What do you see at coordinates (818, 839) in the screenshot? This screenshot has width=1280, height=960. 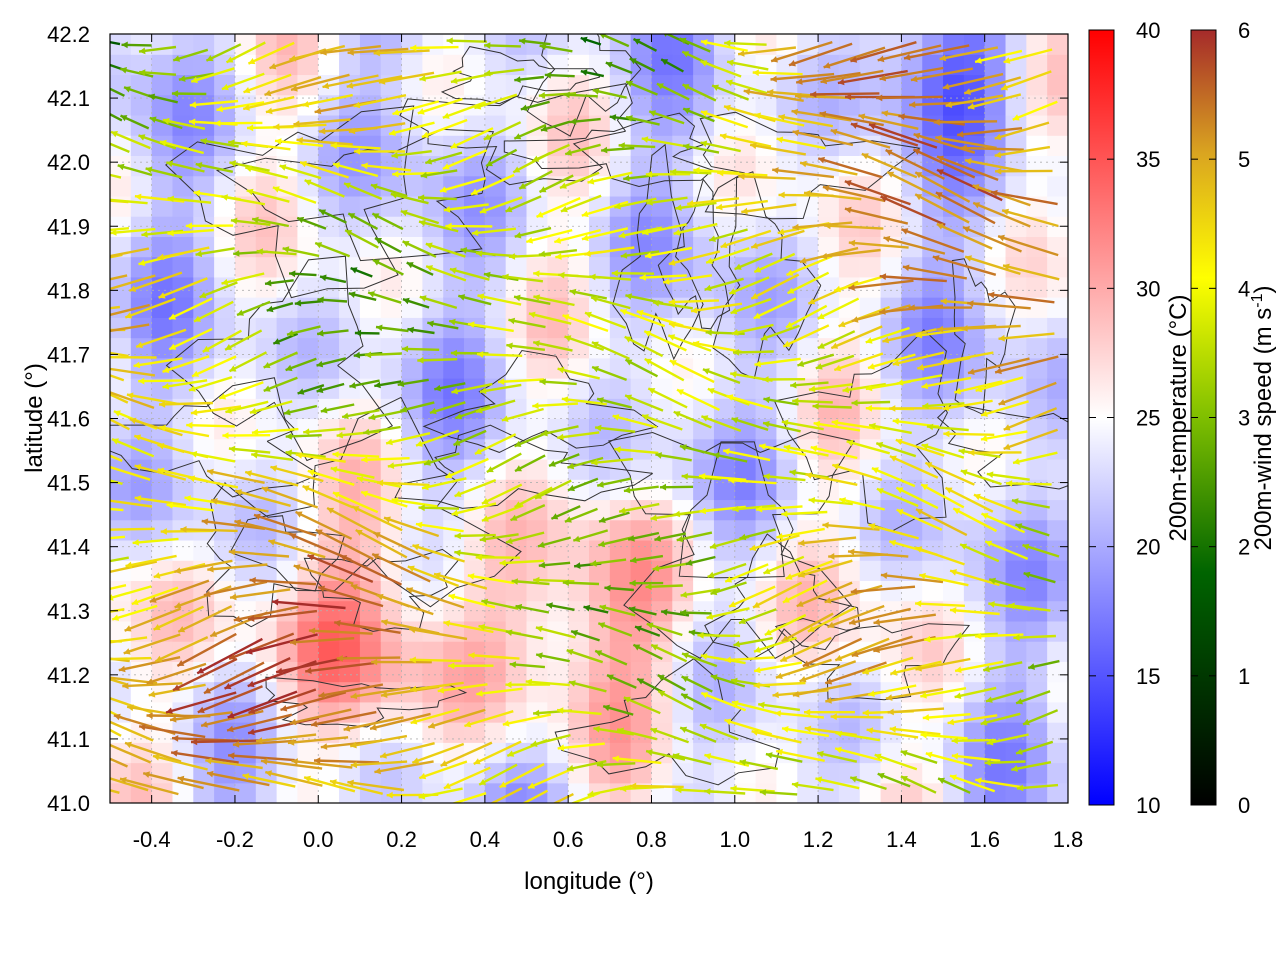 I see `x-tick-label: 1.2` at bounding box center [818, 839].